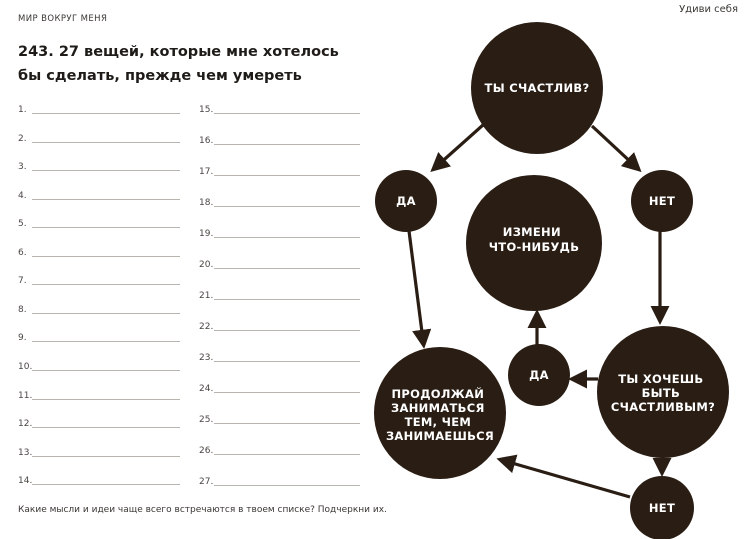 The image size is (750, 539). What do you see at coordinates (206, 296) in the screenshot?
I see `list-item-number: 21.` at bounding box center [206, 296].